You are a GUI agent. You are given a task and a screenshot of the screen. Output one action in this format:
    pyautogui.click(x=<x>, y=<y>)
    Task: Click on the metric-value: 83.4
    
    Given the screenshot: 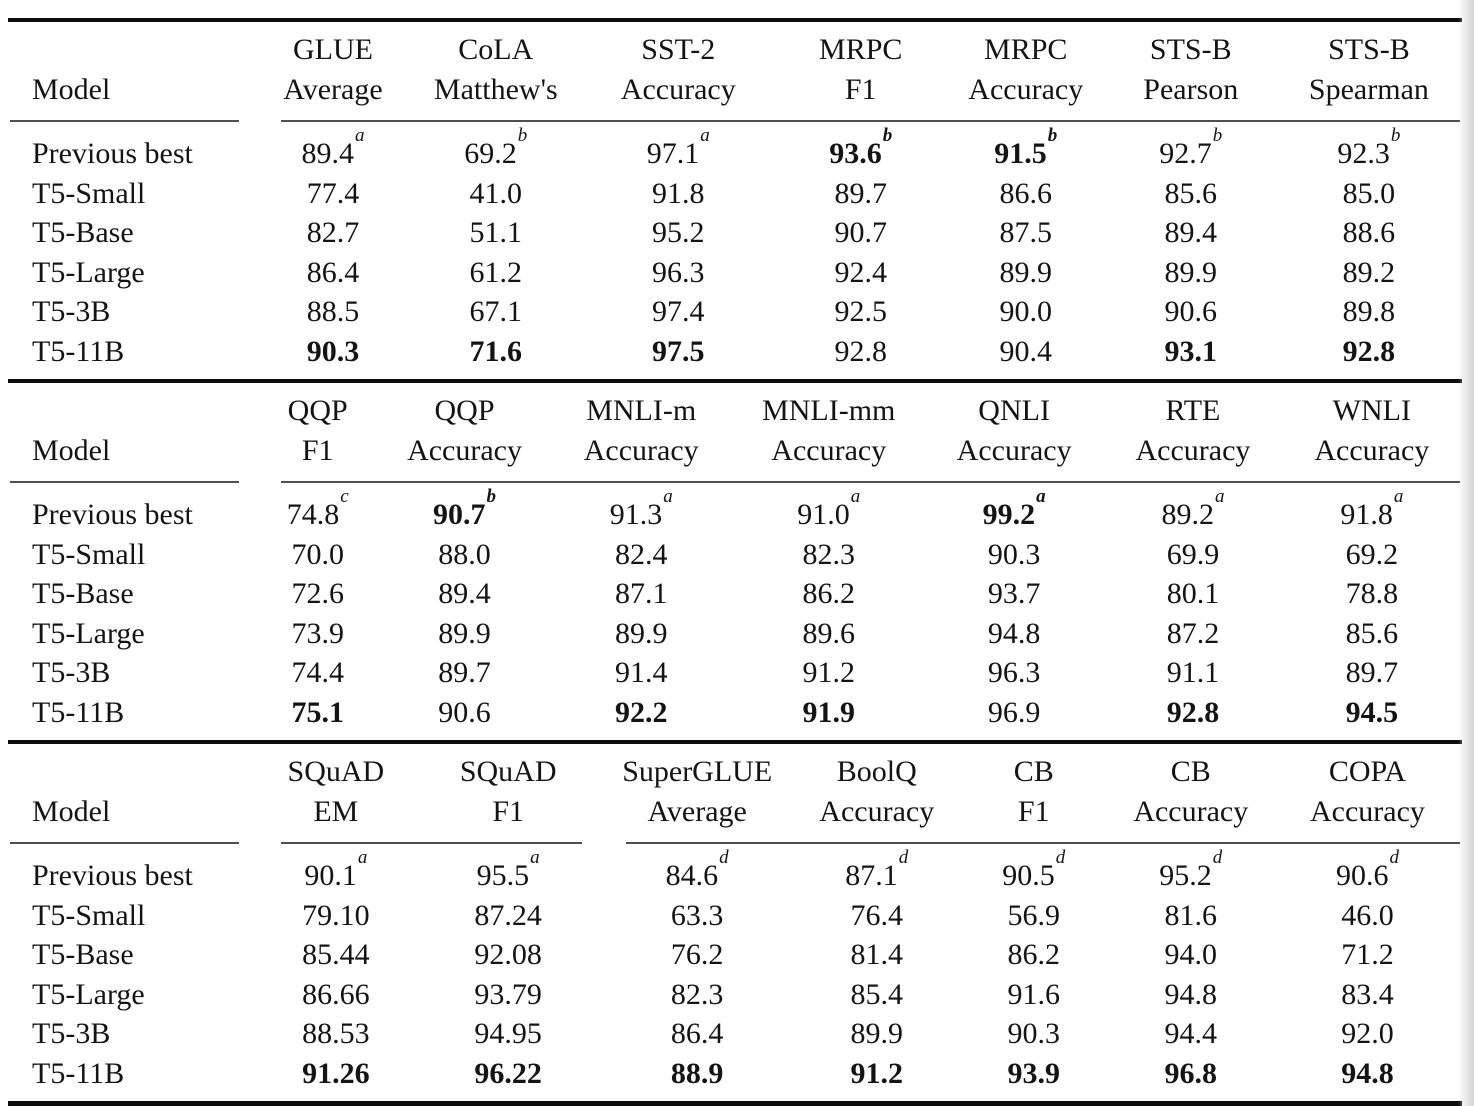 What is the action you would take?
    pyautogui.click(x=1367, y=994)
    